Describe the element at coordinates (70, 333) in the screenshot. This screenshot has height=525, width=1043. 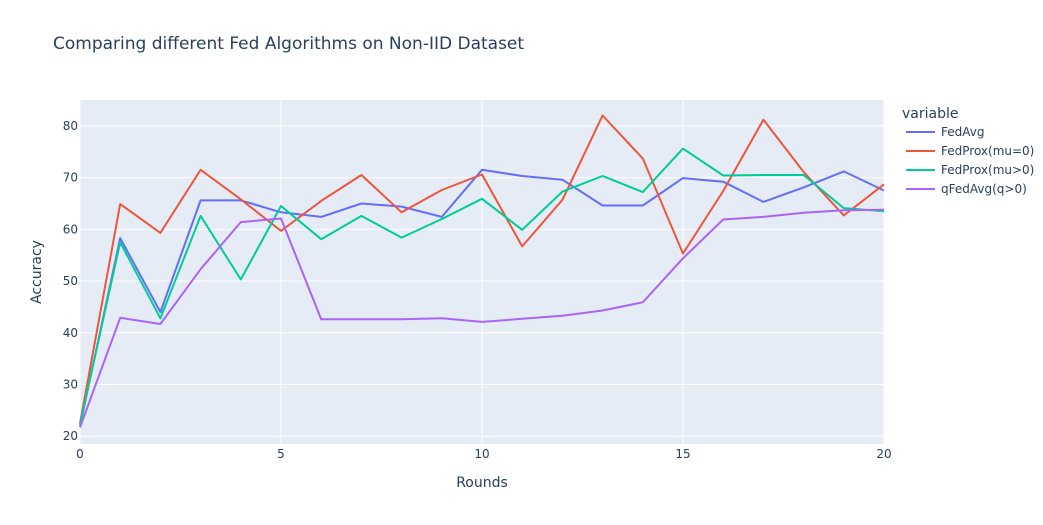
I see `y-tick-label: 40` at that location.